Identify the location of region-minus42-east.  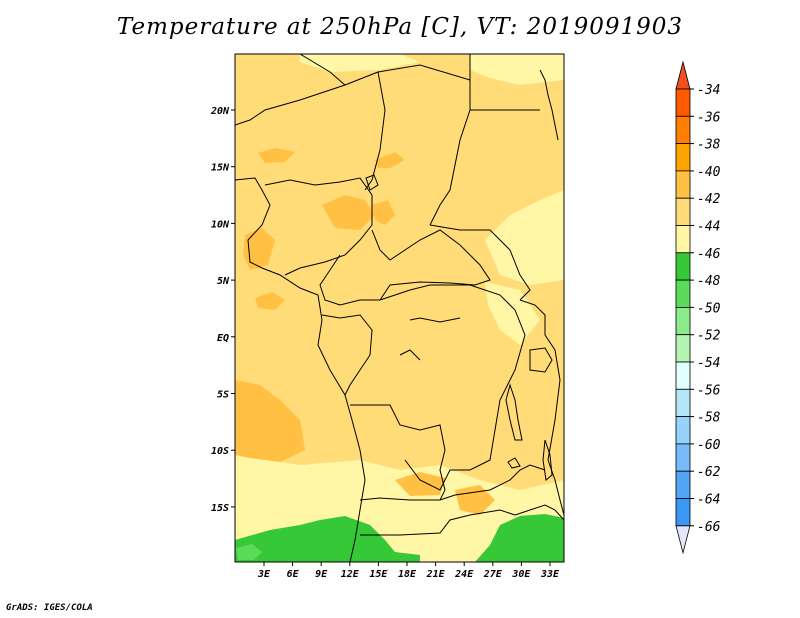
(524, 237).